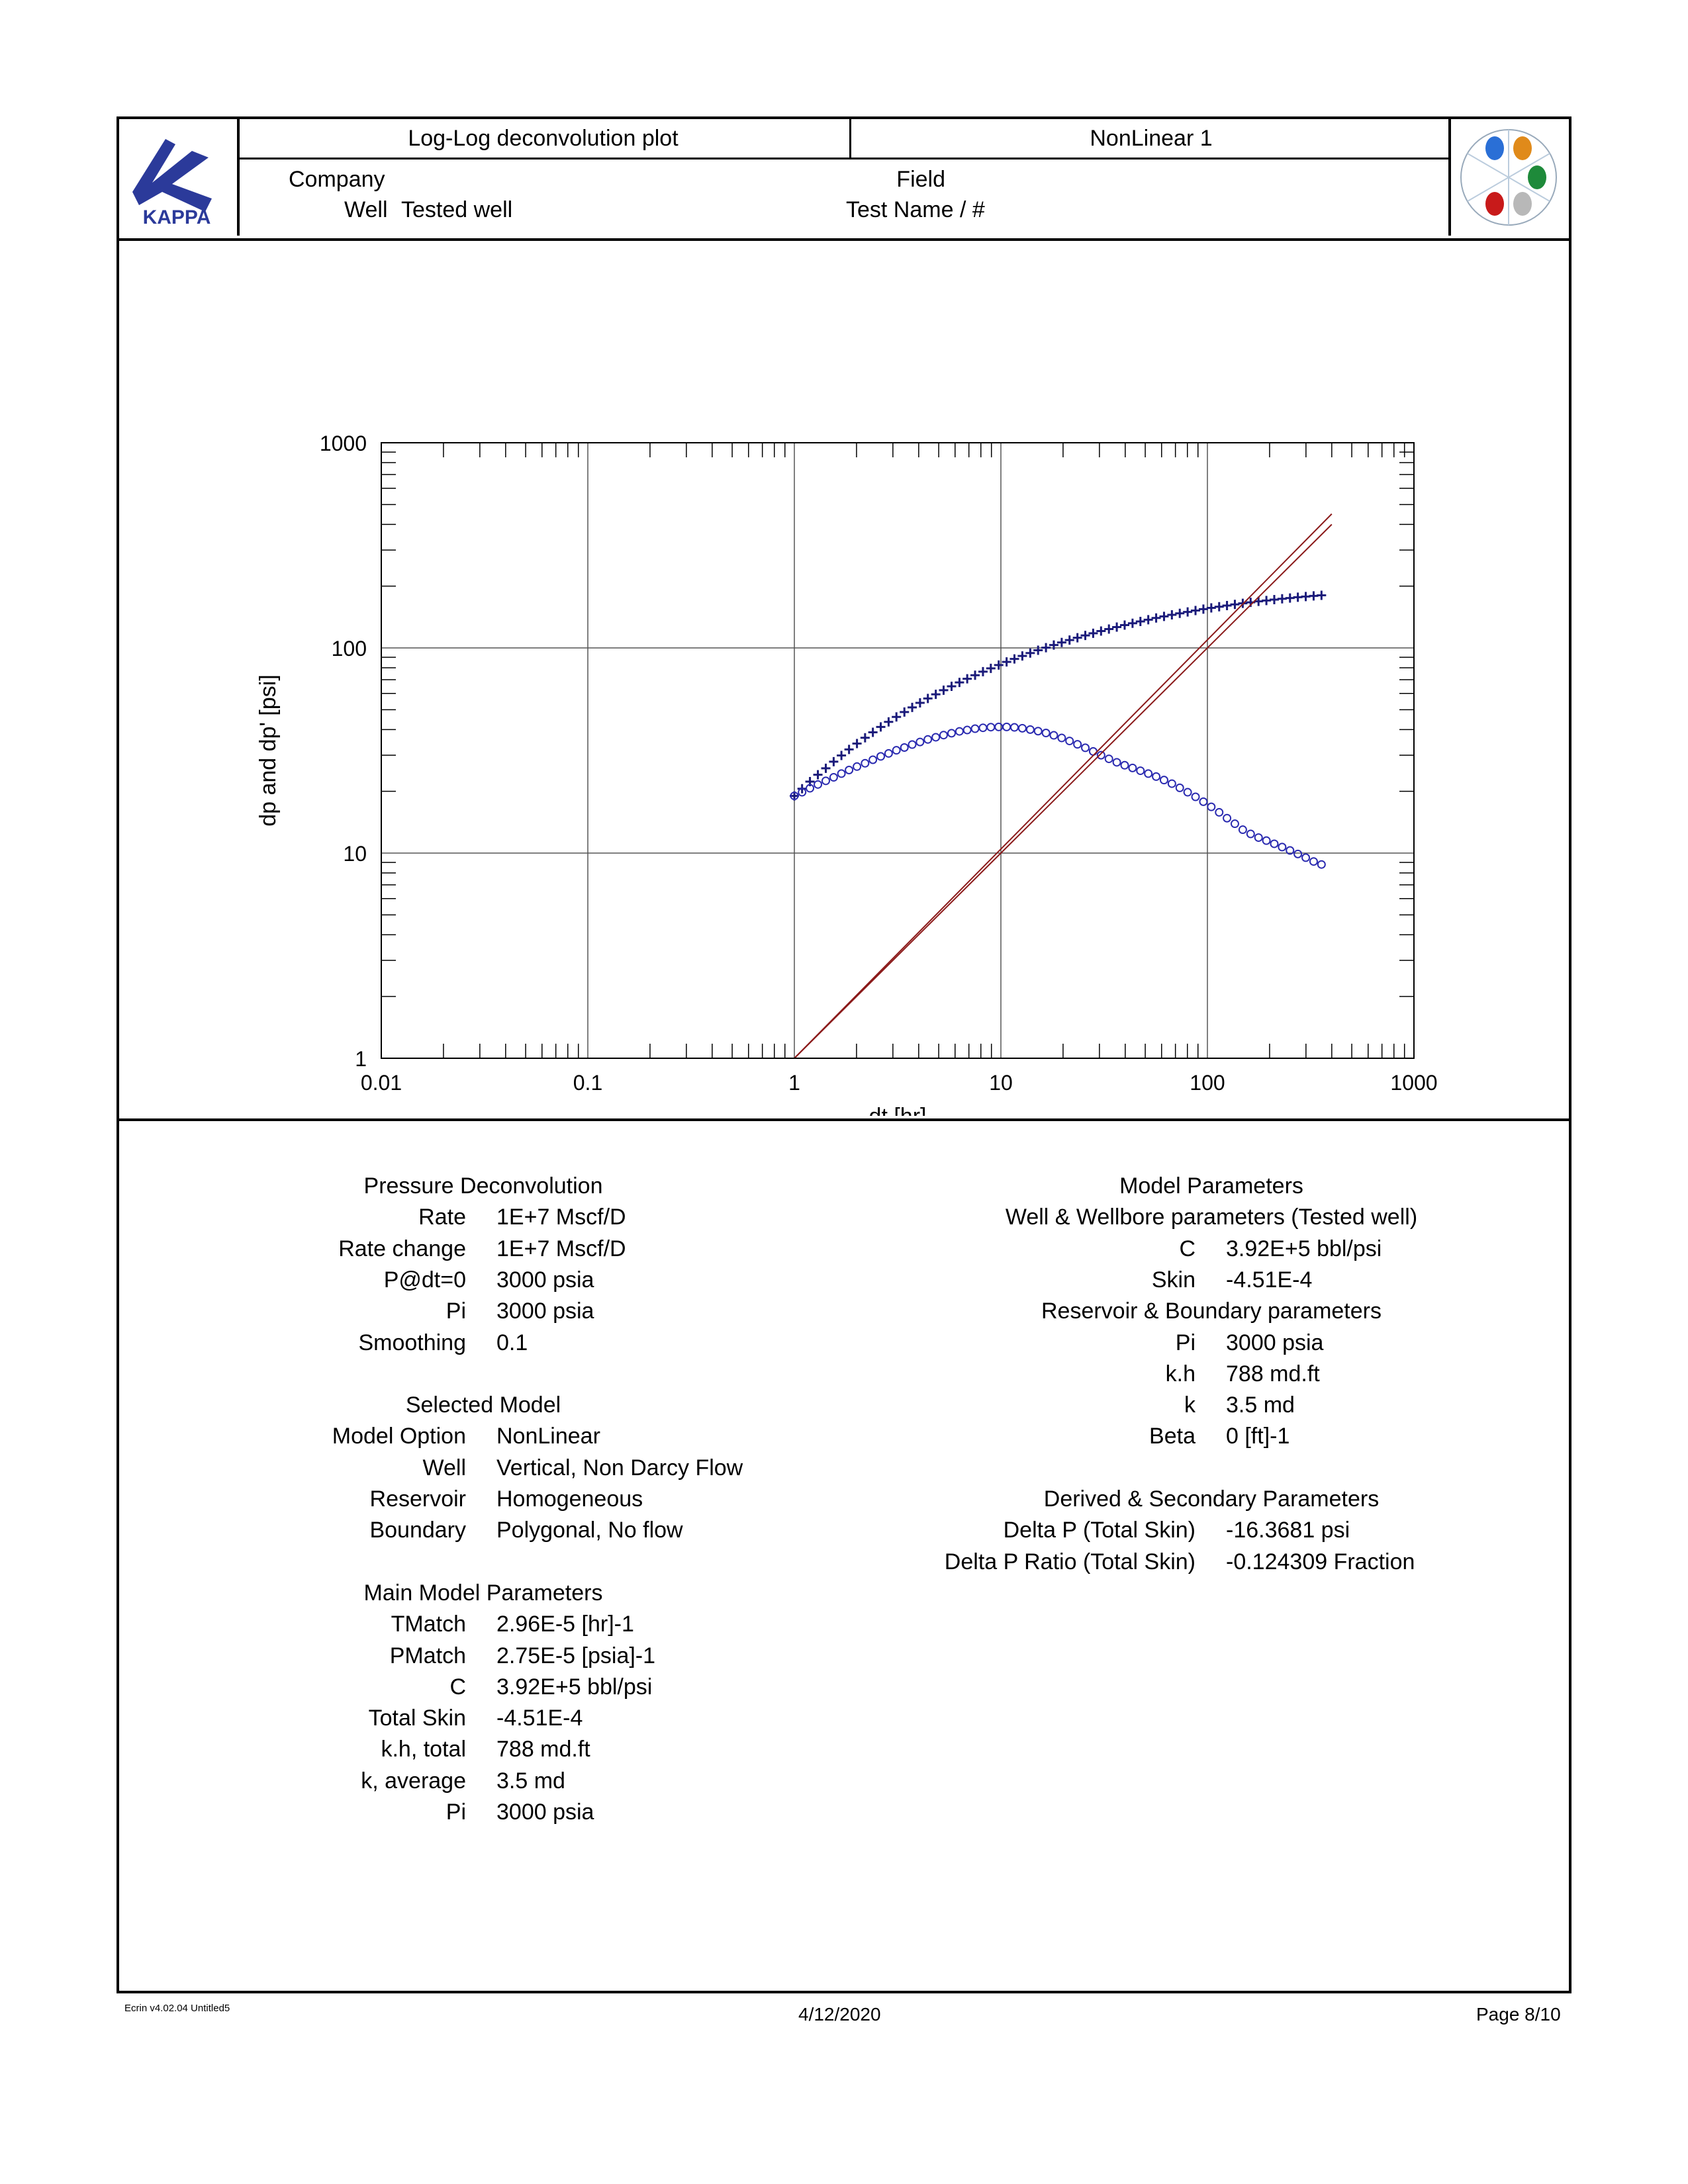 This screenshot has width=1688, height=2184. Describe the element at coordinates (1211, 1186) in the screenshot. I see `section-title: Model Parameters` at that location.